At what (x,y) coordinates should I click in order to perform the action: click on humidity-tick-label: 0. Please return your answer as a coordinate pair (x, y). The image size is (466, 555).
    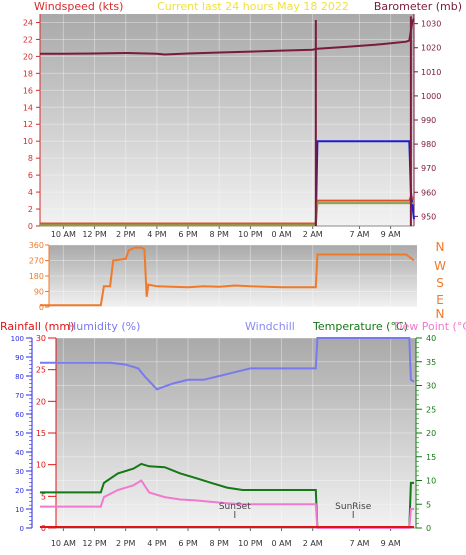
    Looking at the image, I should click on (22, 529).